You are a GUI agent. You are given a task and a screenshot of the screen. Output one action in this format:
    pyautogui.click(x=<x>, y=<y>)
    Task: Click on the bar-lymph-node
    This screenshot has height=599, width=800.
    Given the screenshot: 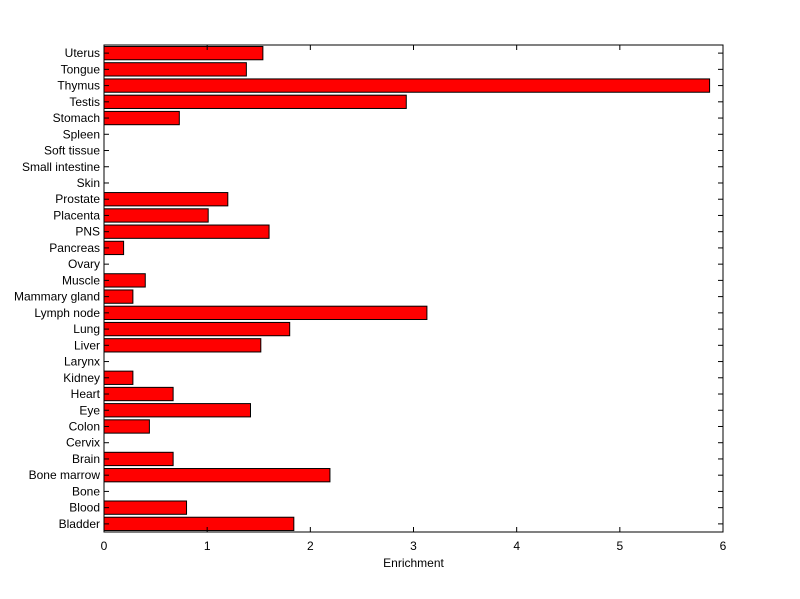 What is the action you would take?
    pyautogui.click(x=265, y=313)
    